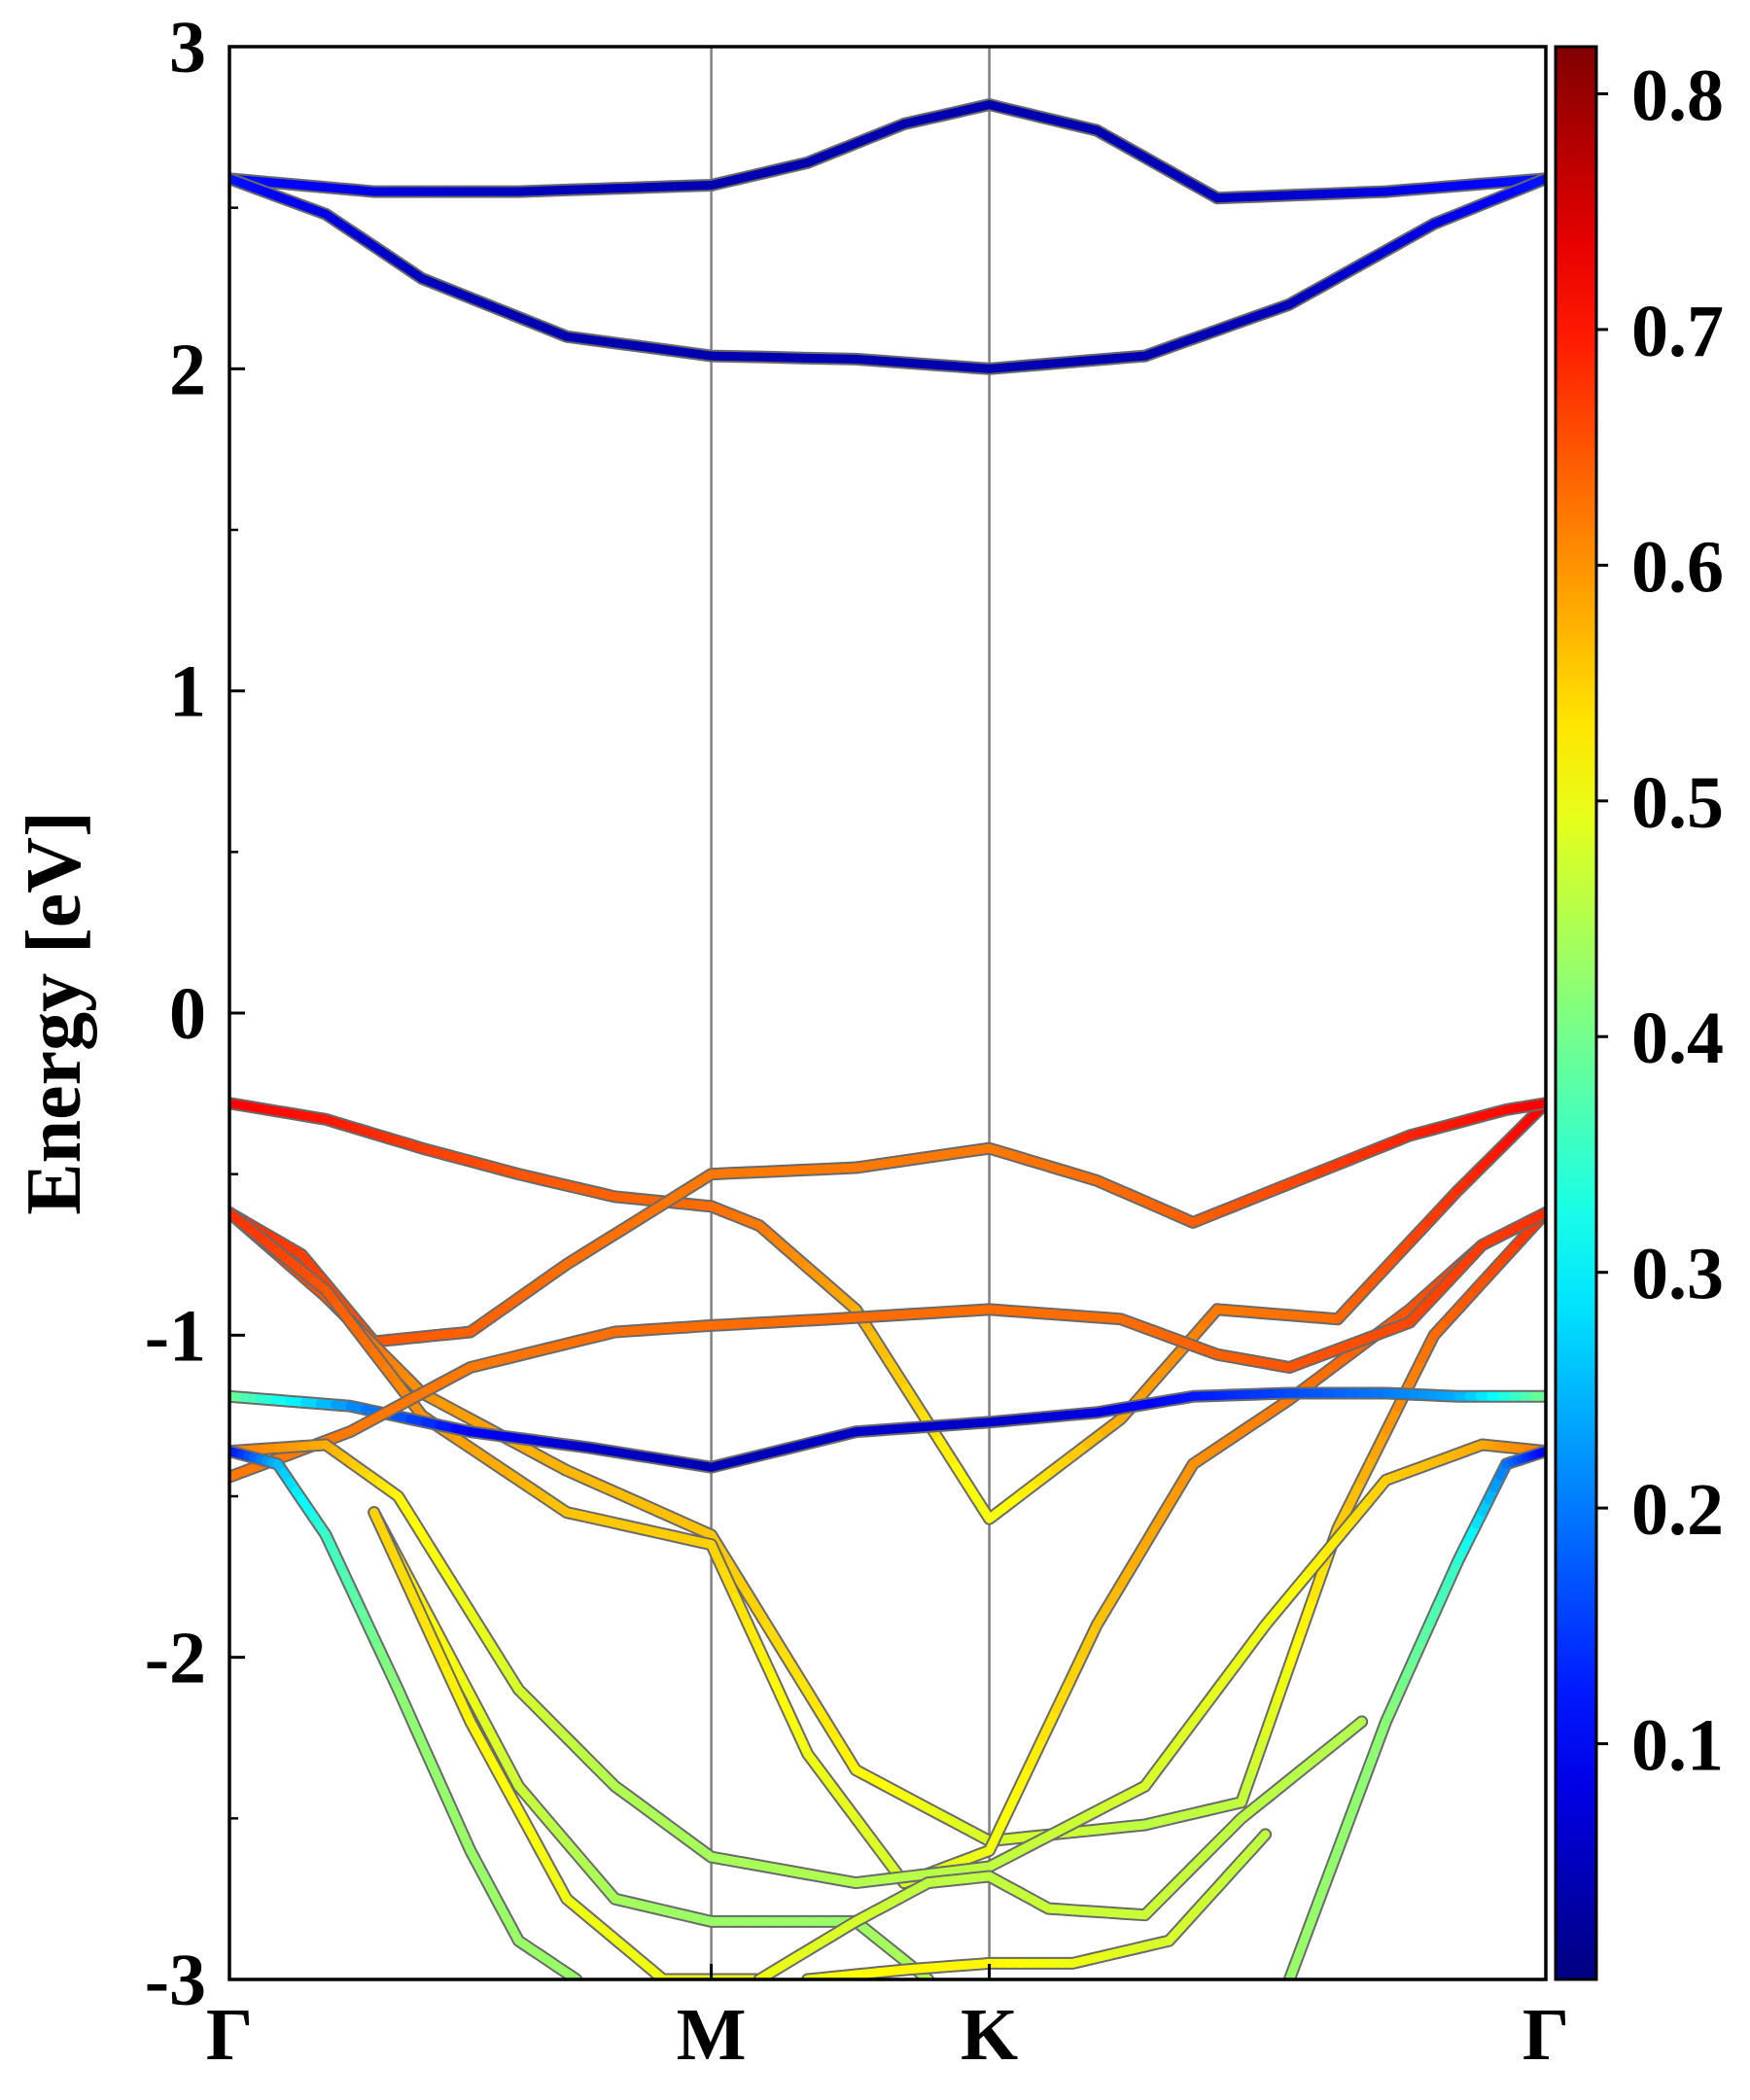 This screenshot has width=1750, height=2100. Describe the element at coordinates (1677, 331) in the screenshot. I see `colorbar-tick-label: 0.7` at that location.